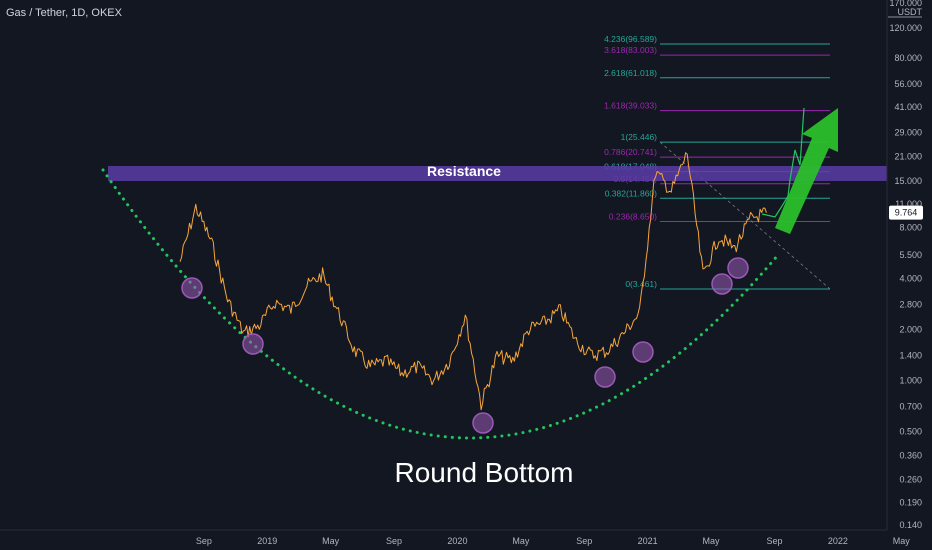 Image resolution: width=932 pixels, height=550 pixels. What do you see at coordinates (910, 431) in the screenshot?
I see `price-tick-label: 0.500` at bounding box center [910, 431].